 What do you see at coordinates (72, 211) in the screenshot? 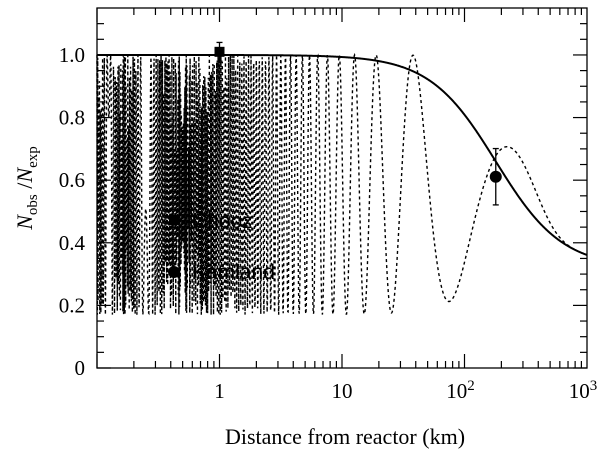
I see `y-tick-labels: 0 0.2 0.4 0.6 0.8 1.0` at bounding box center [72, 211].